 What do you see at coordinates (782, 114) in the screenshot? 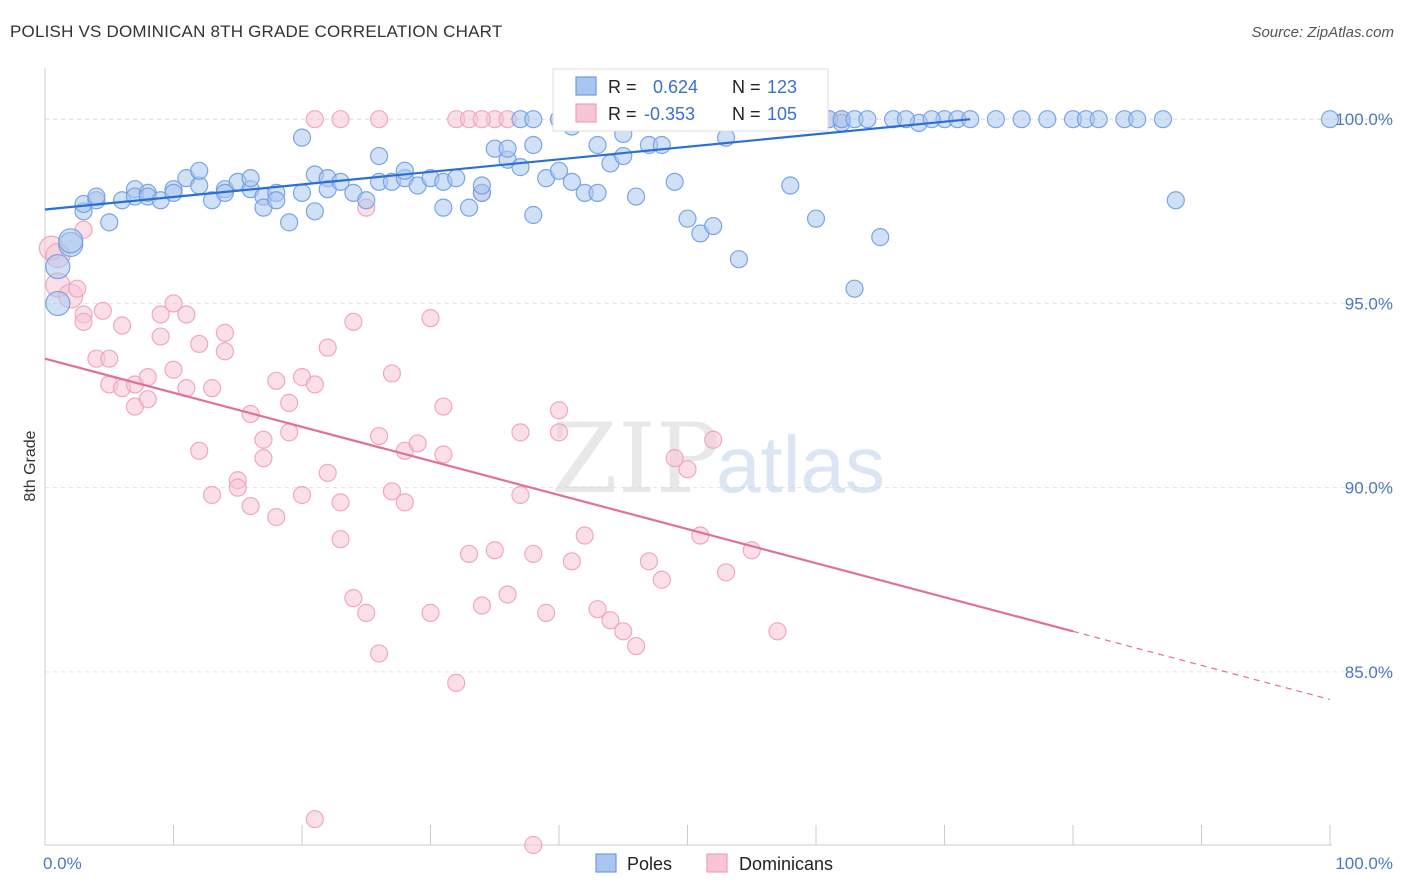
I see `legend-n-value-dominicans: 105` at bounding box center [782, 114].